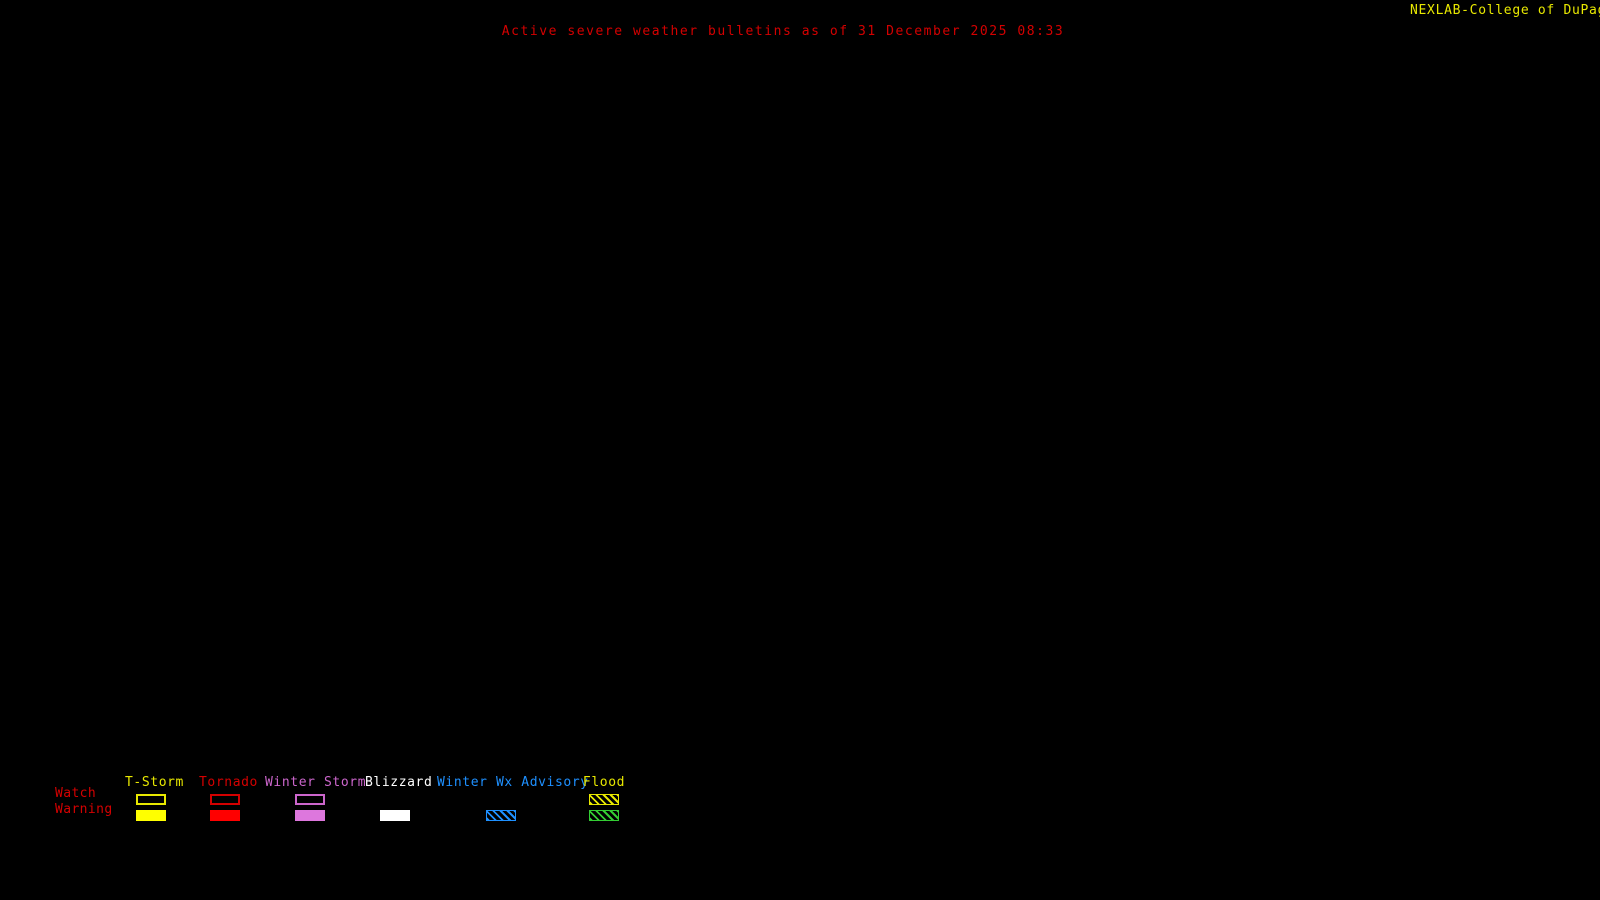 The height and width of the screenshot is (900, 1600). I want to click on legend-swatch-winter-wx-advisory-warning, so click(501, 815).